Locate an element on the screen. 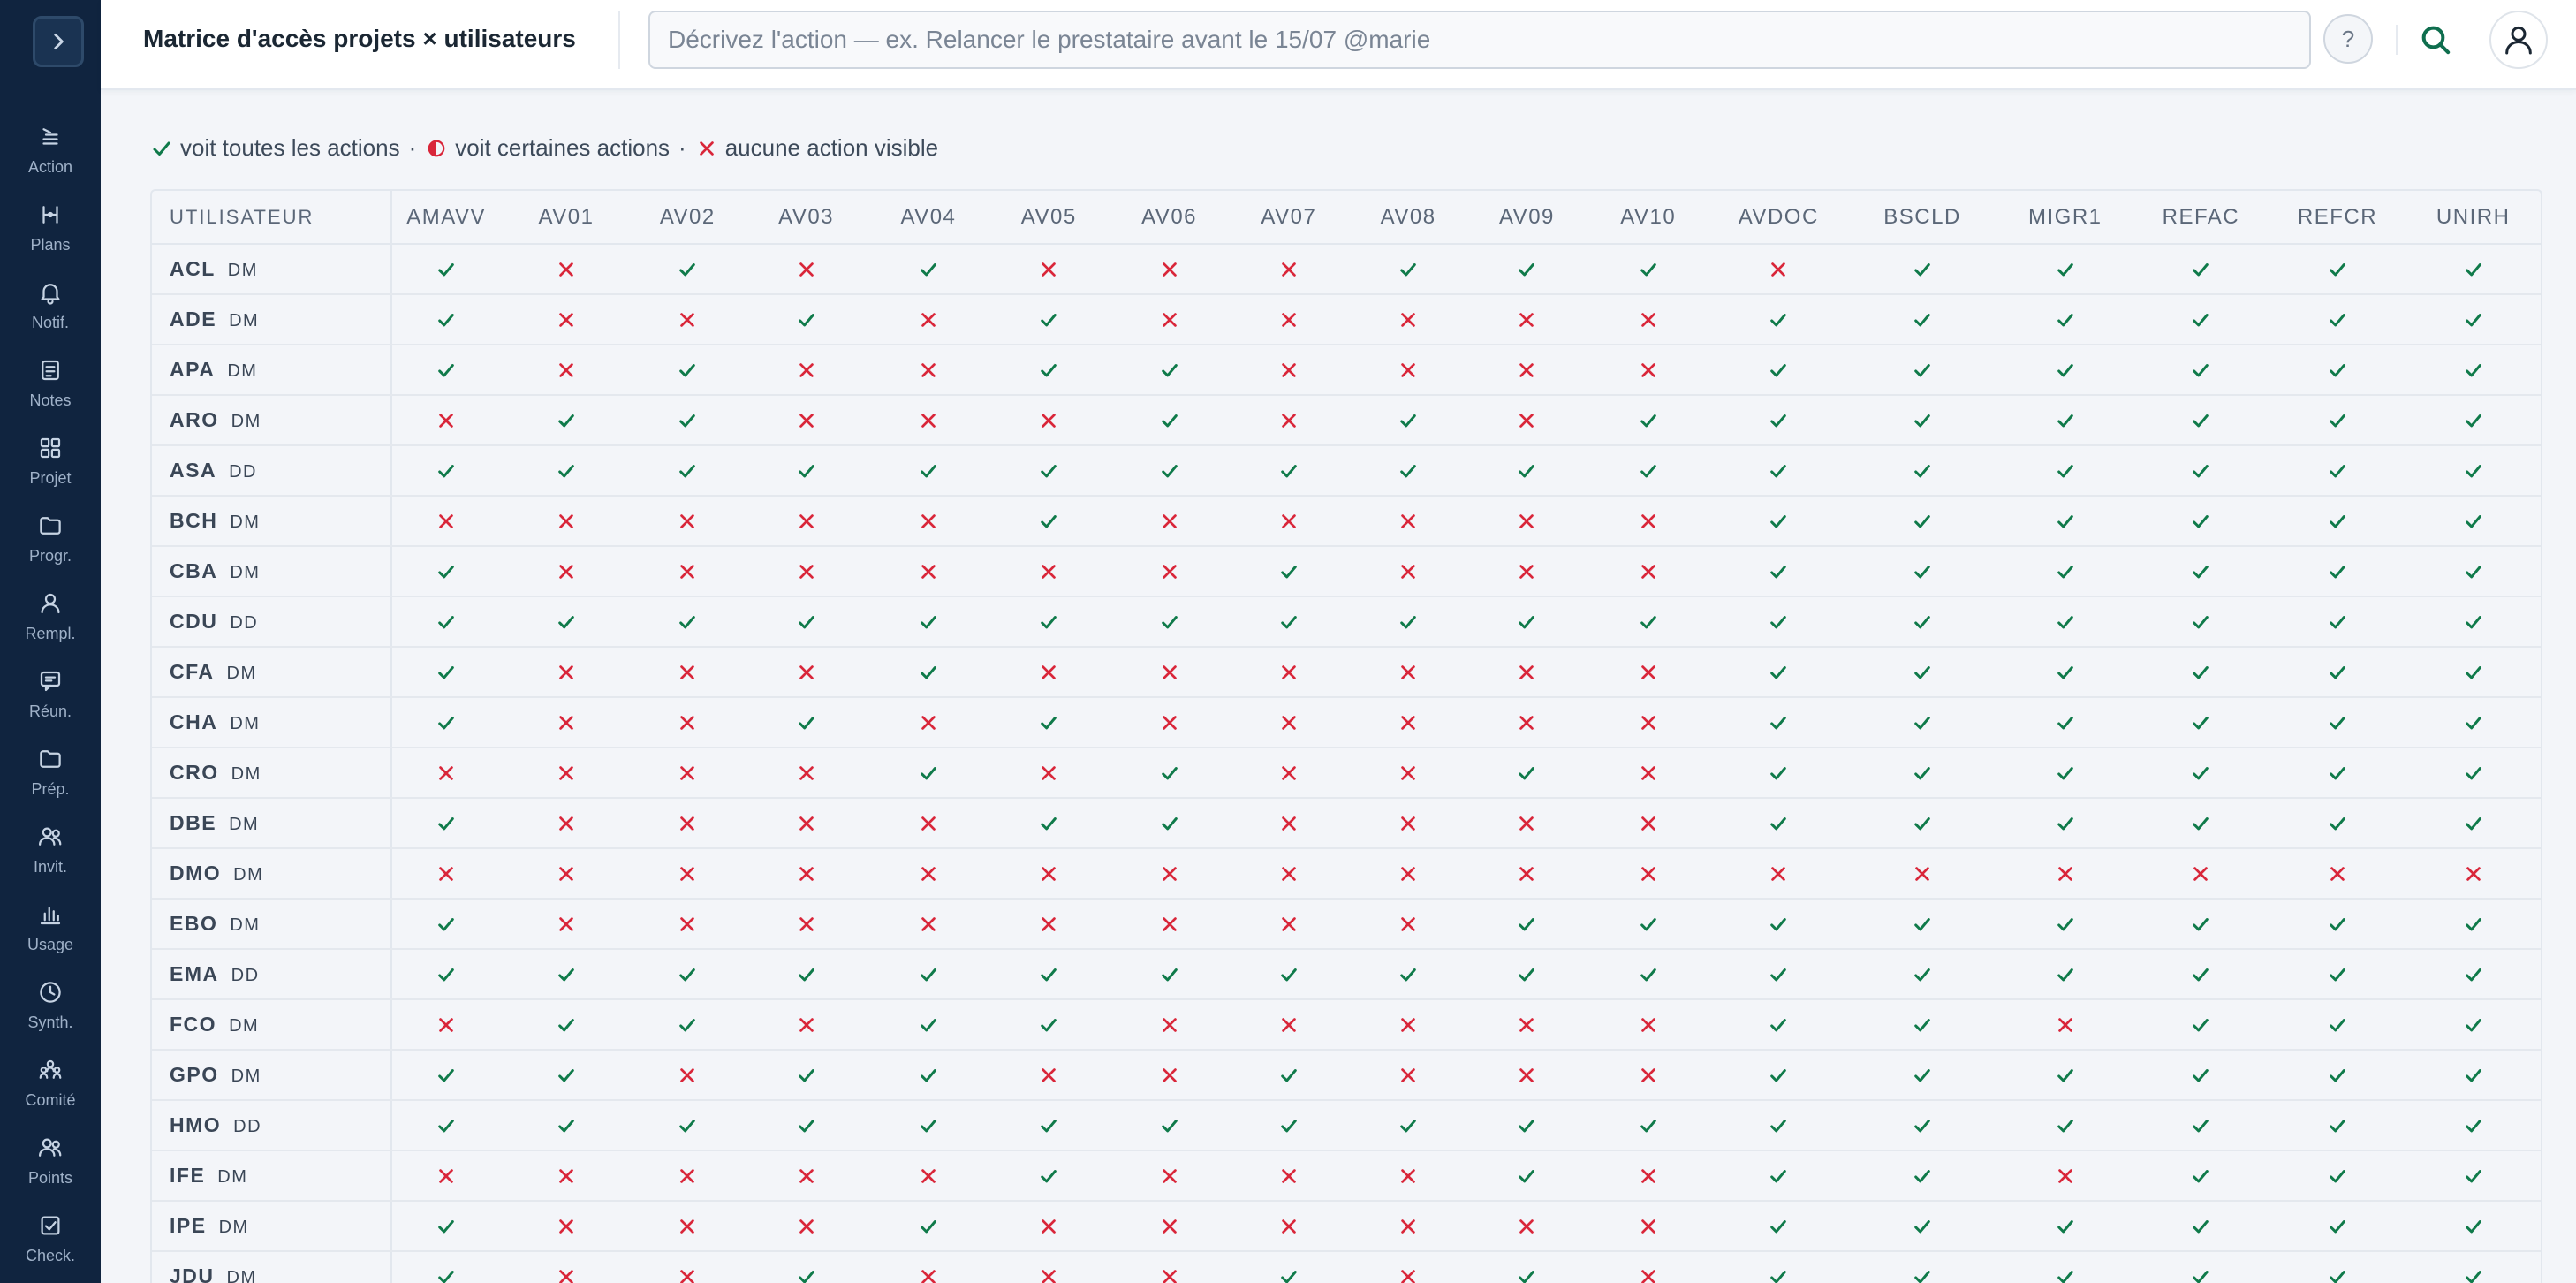 This screenshot has height=1283, width=2576. sidebar-item-synth: Synth. is located at coordinates (51, 1012).